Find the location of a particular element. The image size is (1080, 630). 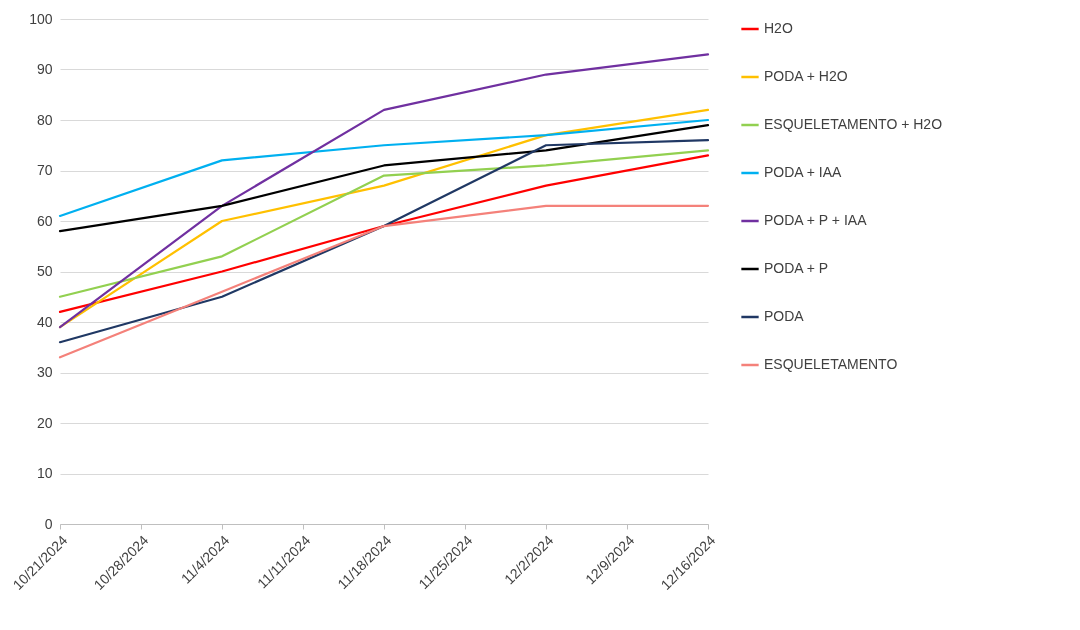

legend-label: PODA + P is located at coordinates (796, 268).